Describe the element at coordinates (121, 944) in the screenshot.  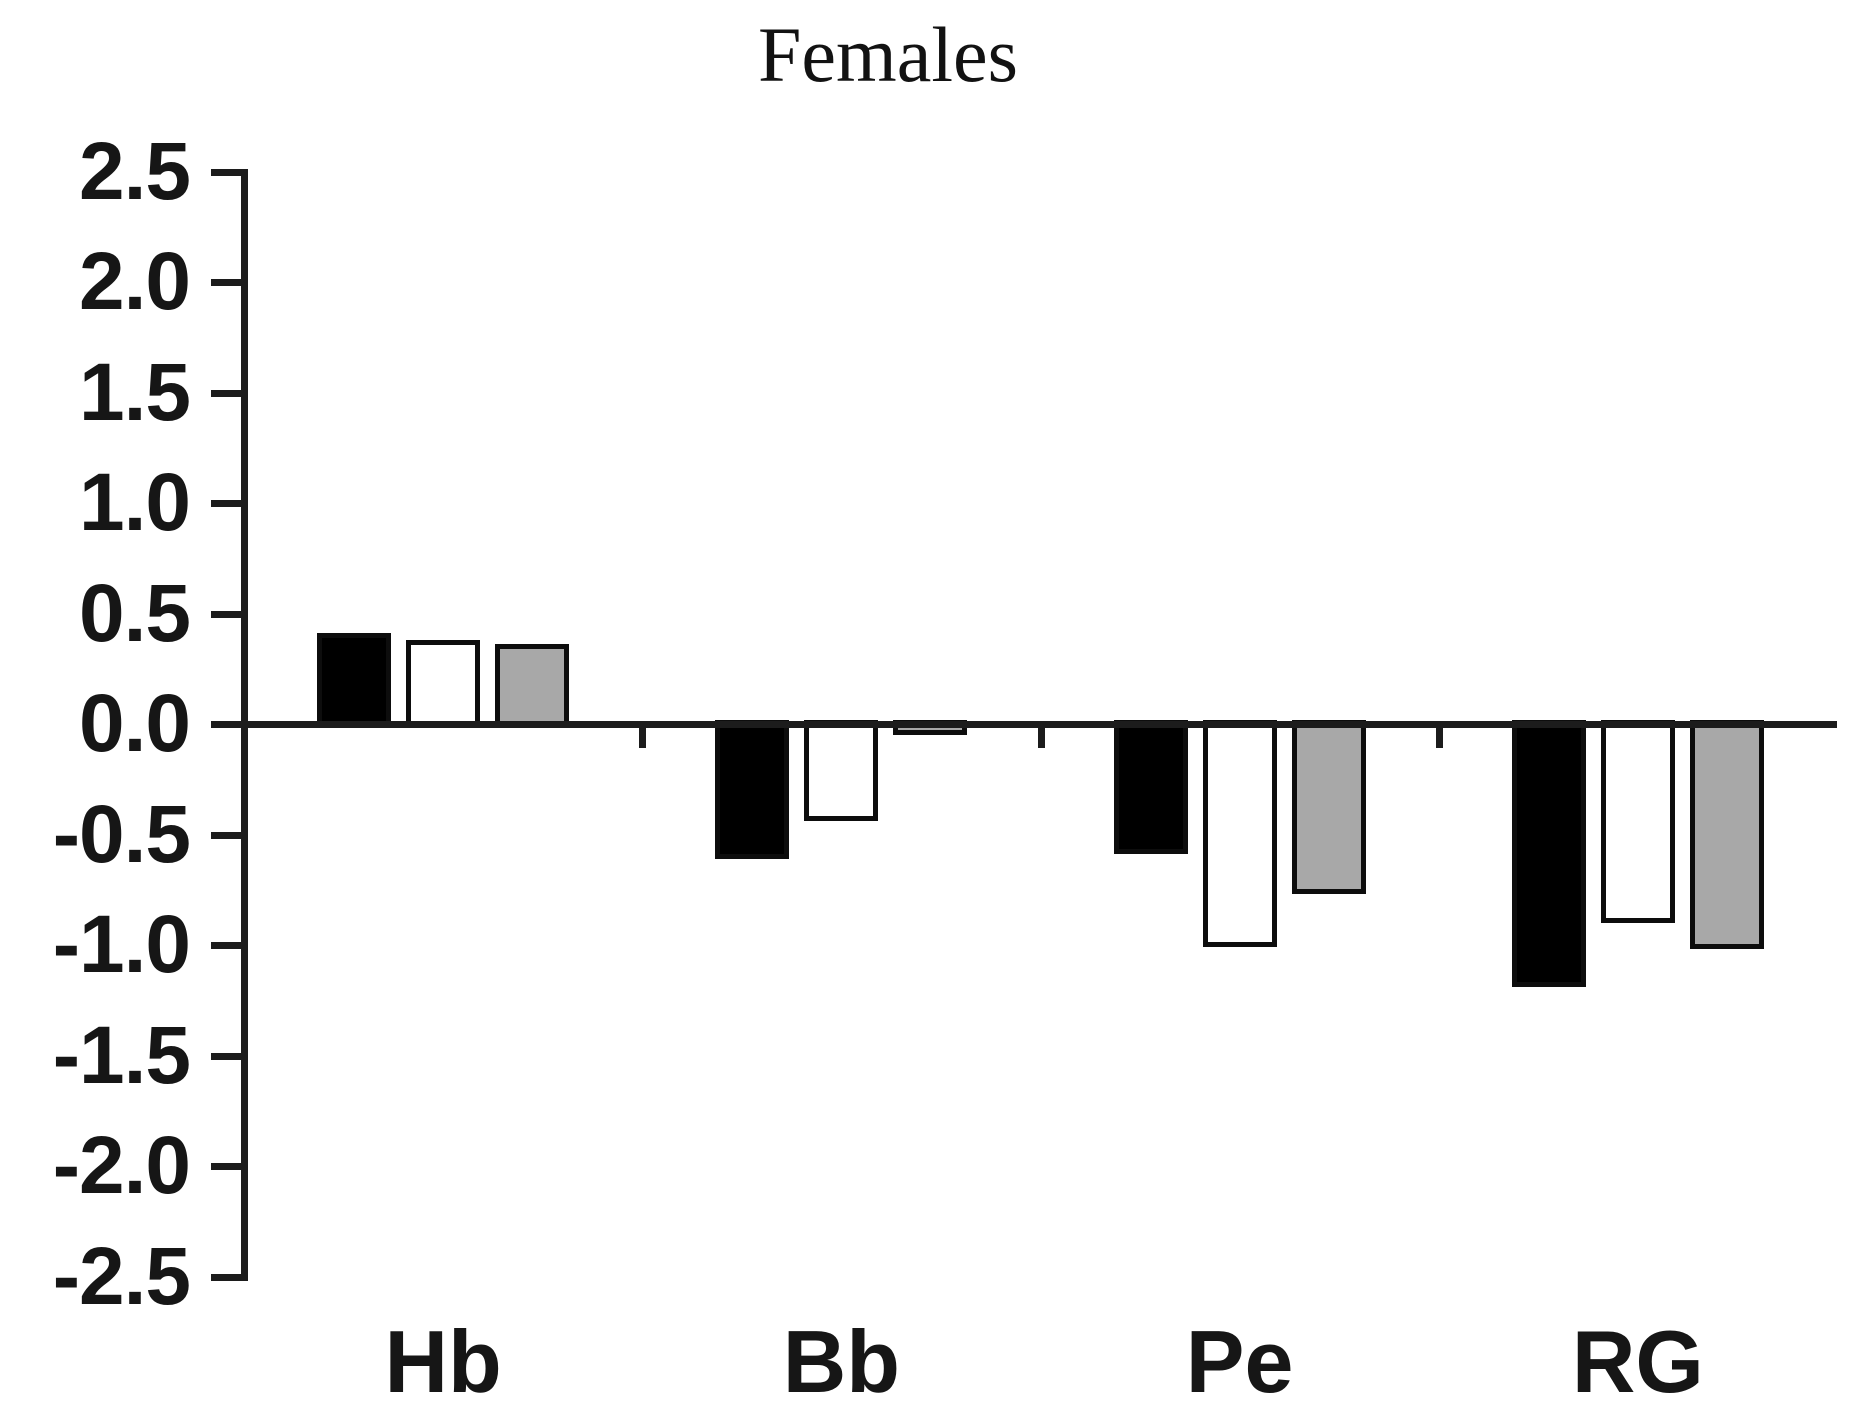
I see `y-tick-label: -1.0` at that location.